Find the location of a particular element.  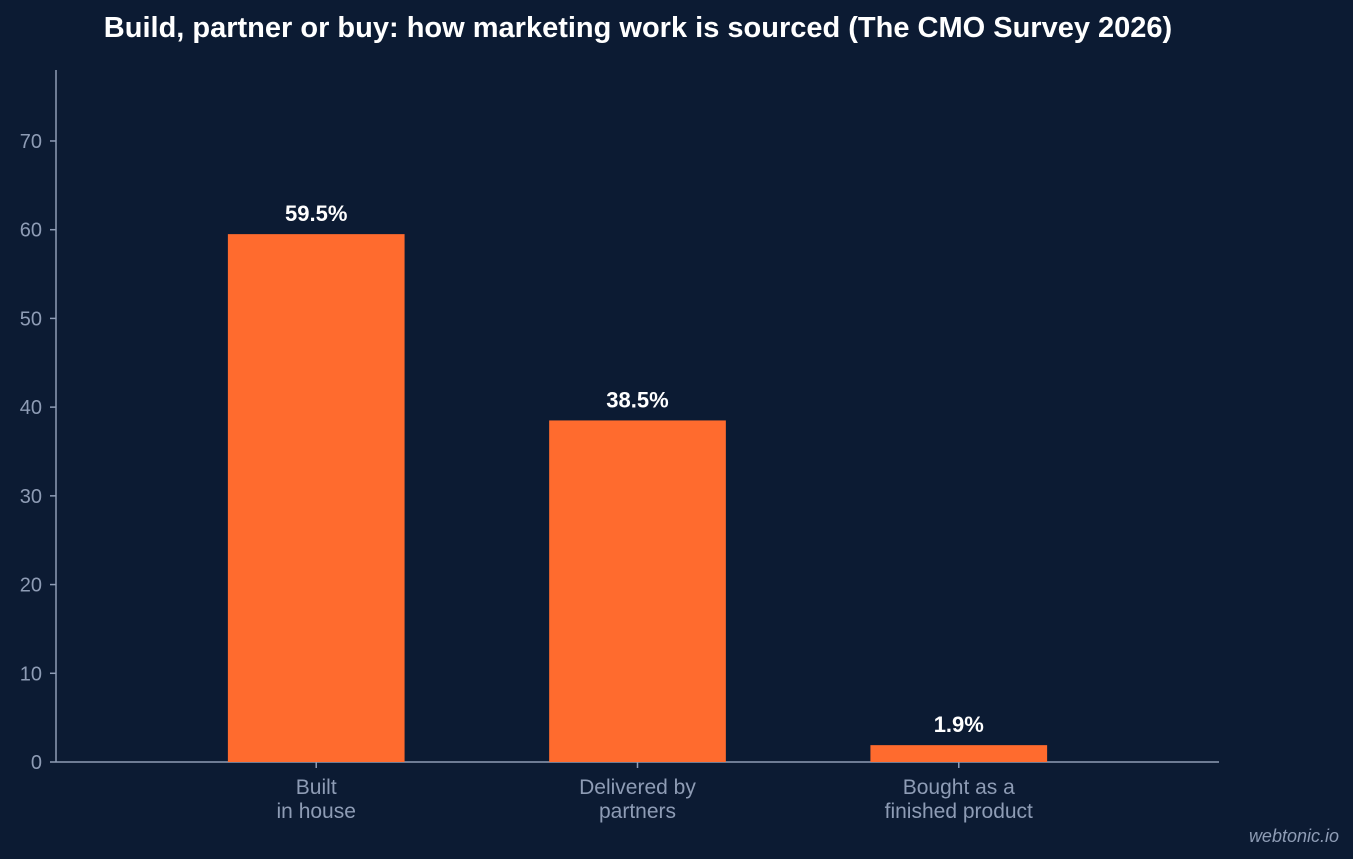

x-category-label-line: Delivered by is located at coordinates (637, 787).